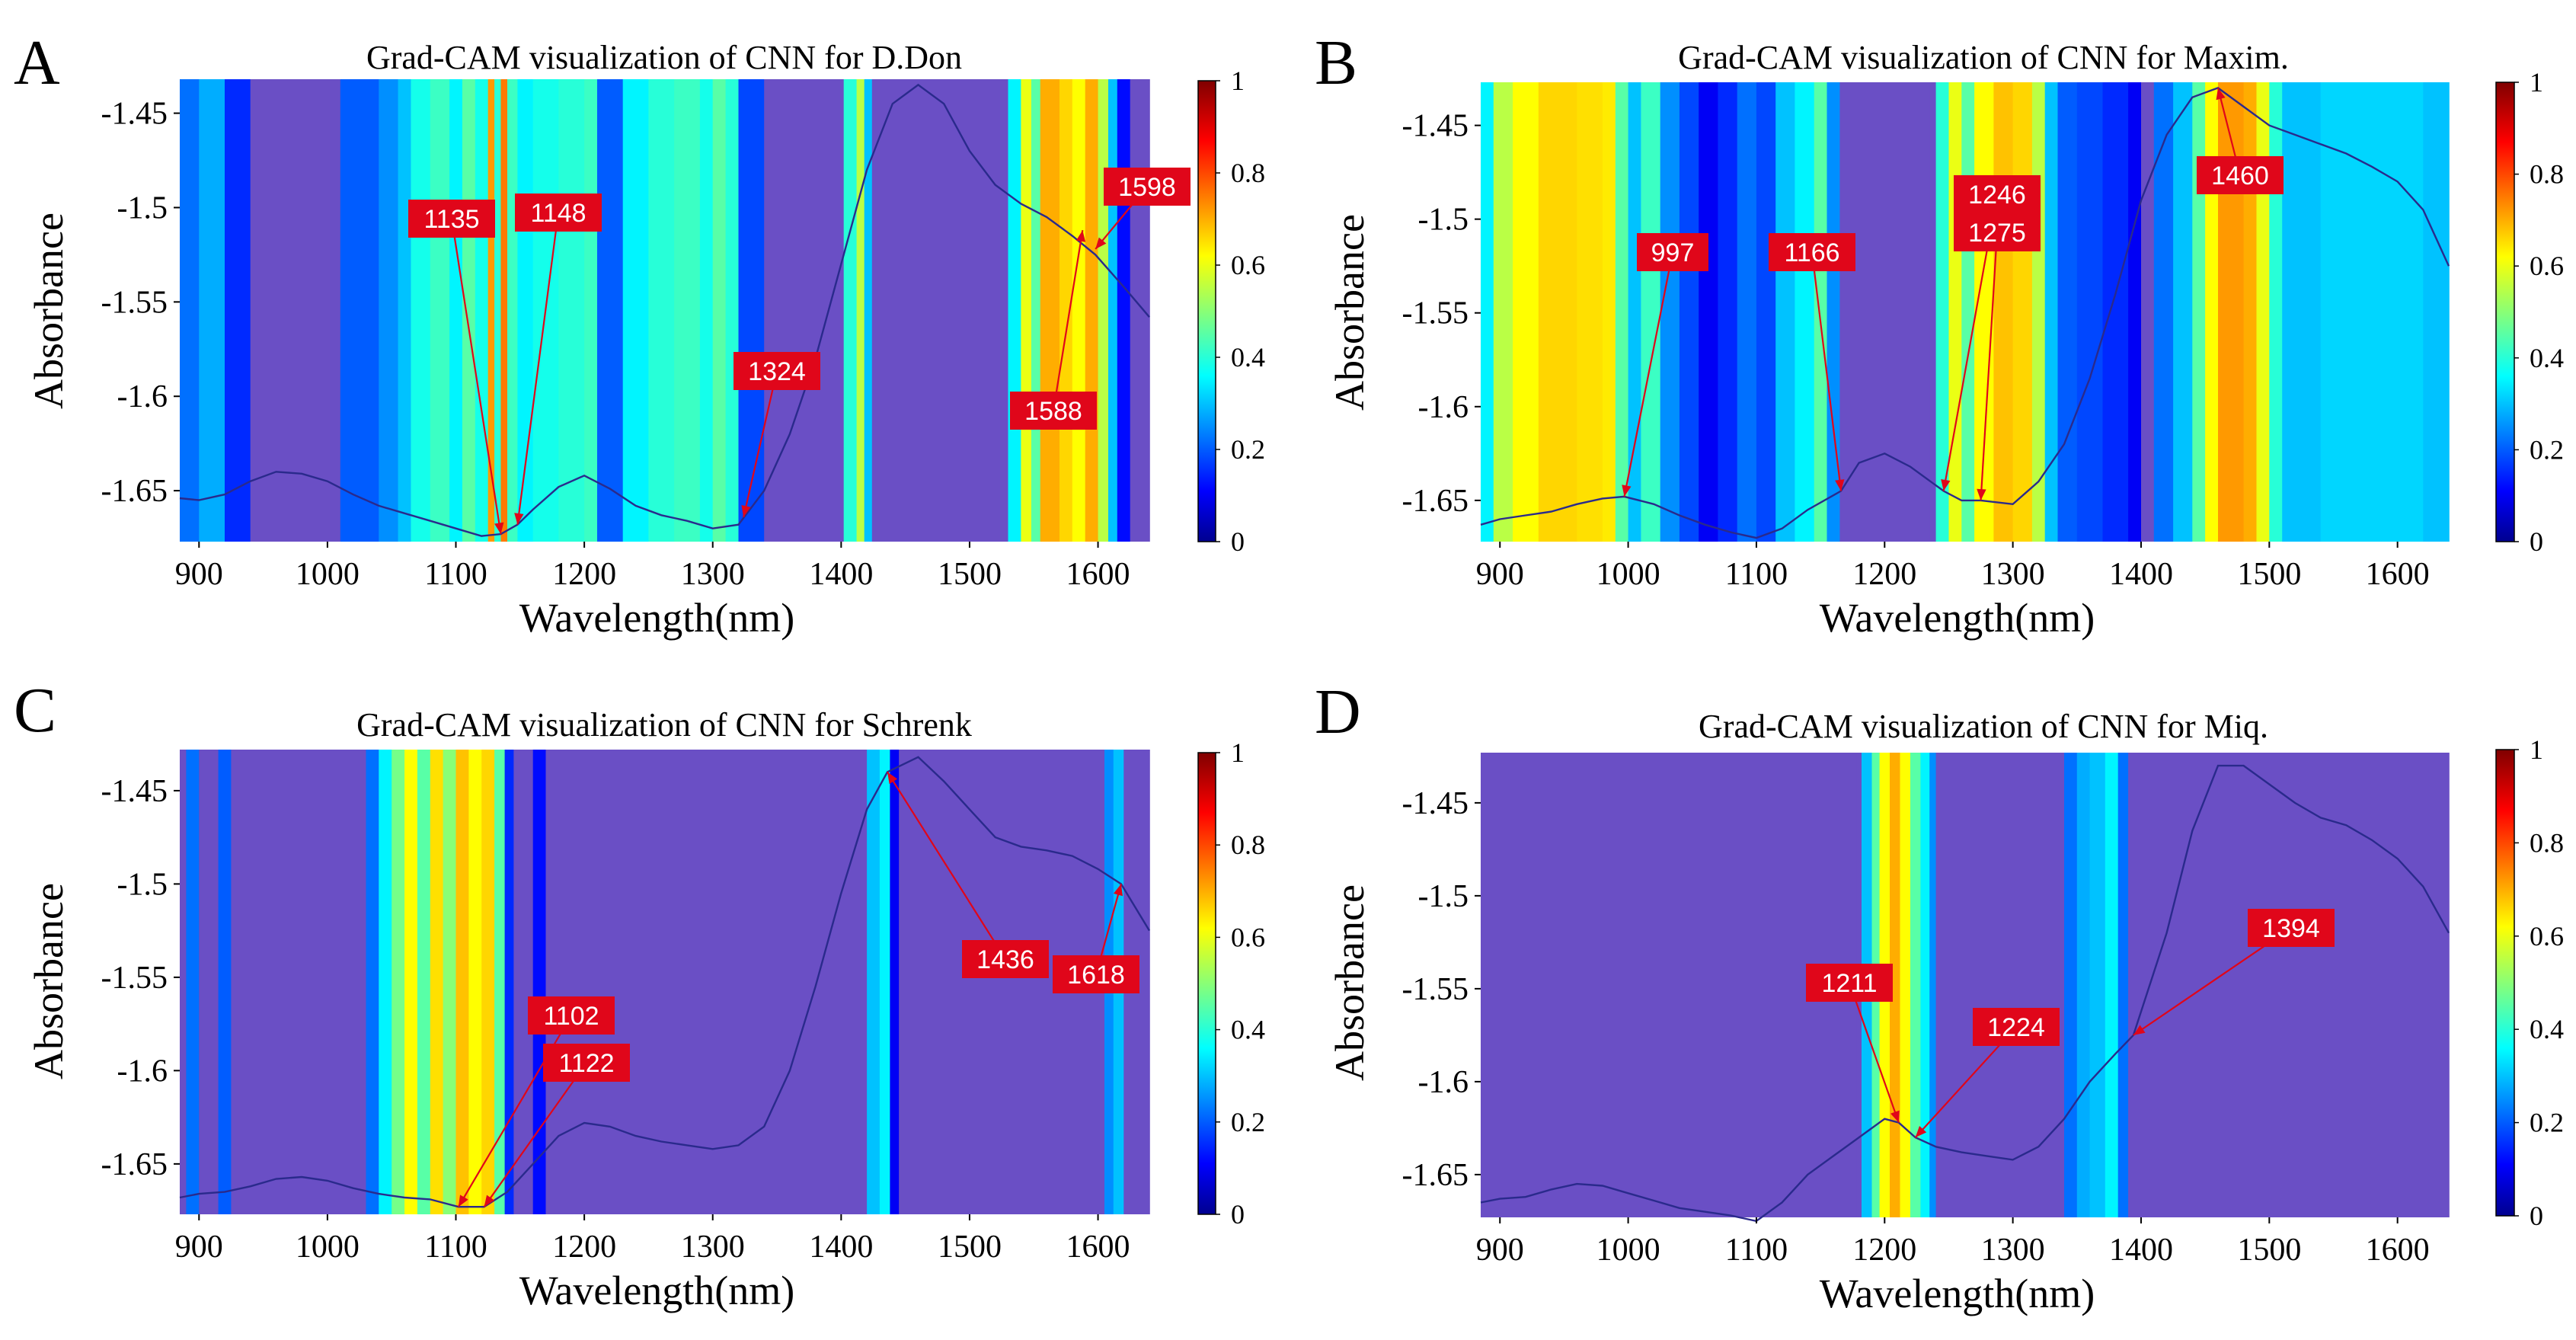  What do you see at coordinates (2505, 312) in the screenshot?
I see `colorbar-gradient` at bounding box center [2505, 312].